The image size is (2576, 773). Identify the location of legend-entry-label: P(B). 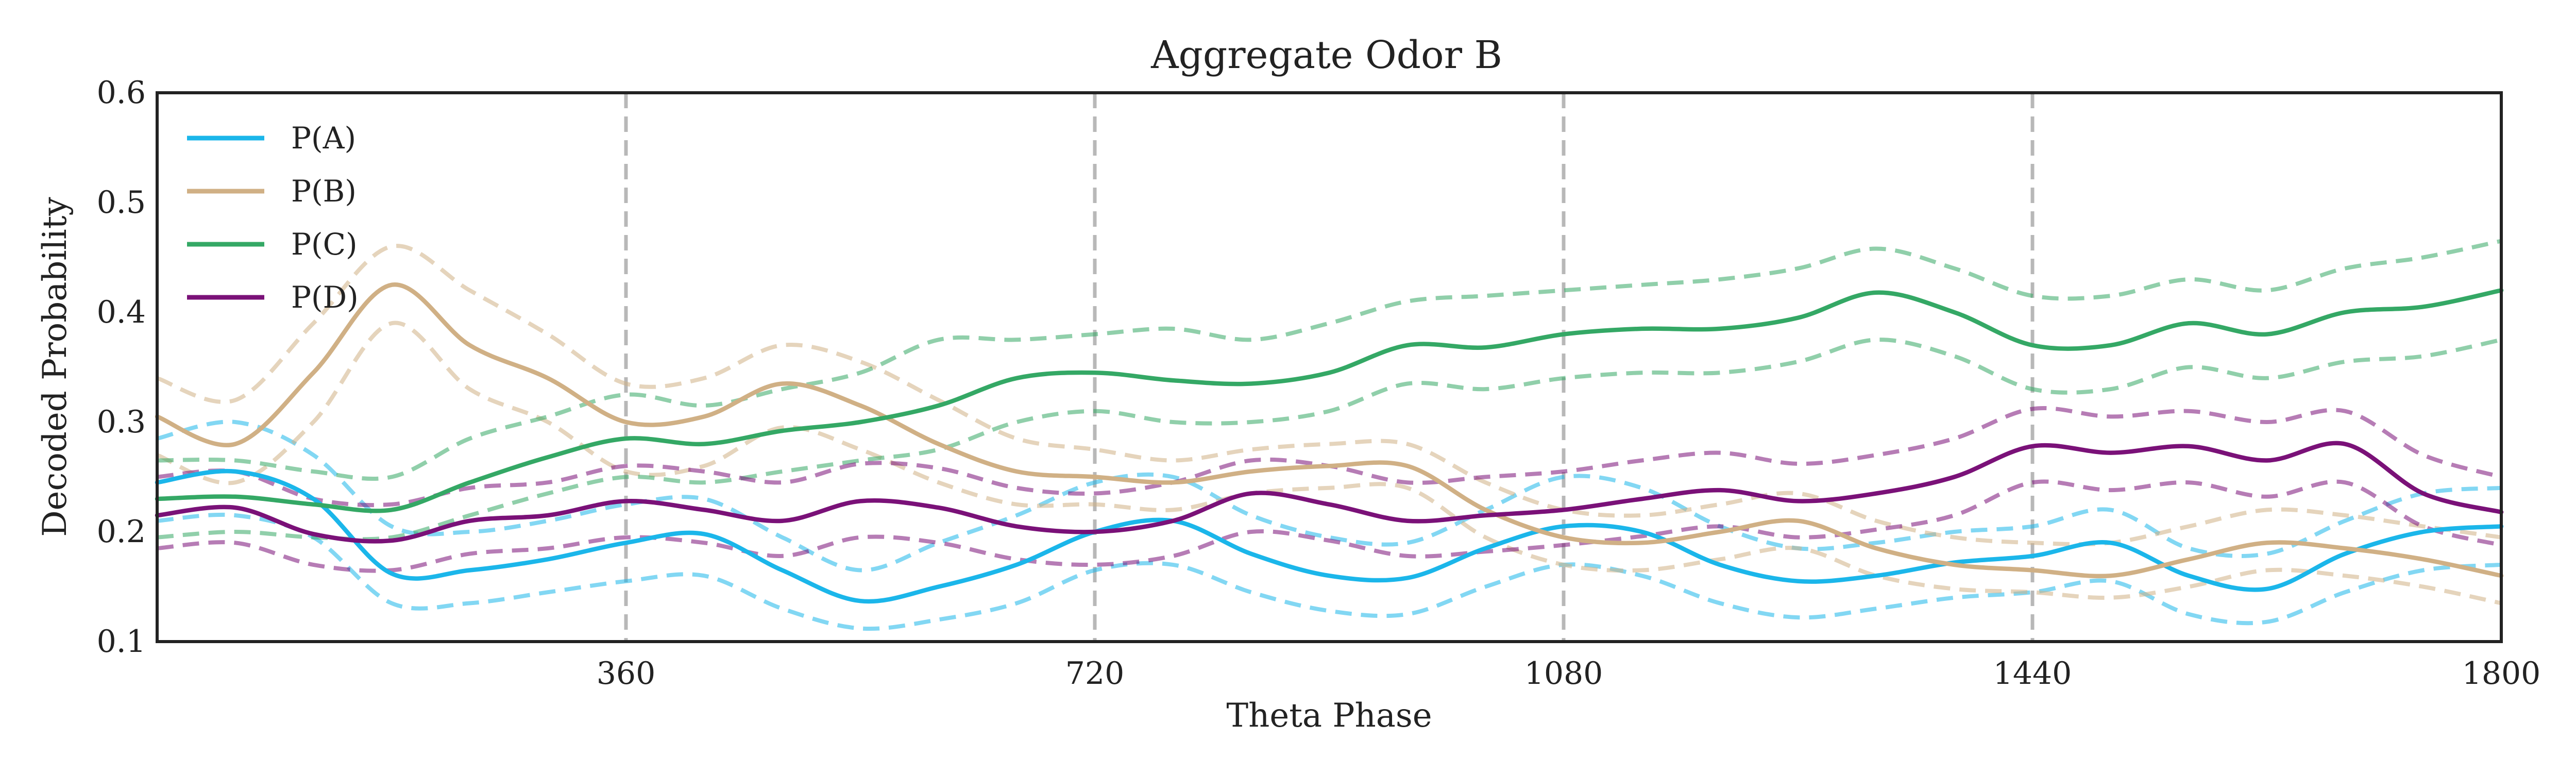
(324, 191).